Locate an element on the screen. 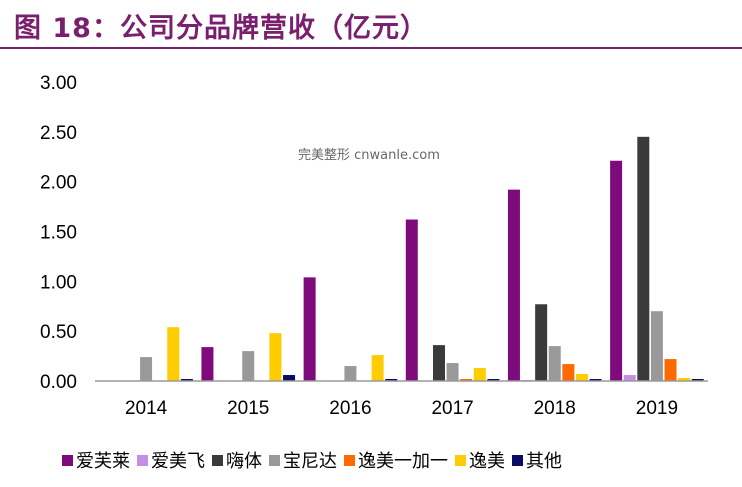 Image resolution: width=742 pixels, height=487 pixels. legend-item: 爱芙莱 is located at coordinates (96, 460).